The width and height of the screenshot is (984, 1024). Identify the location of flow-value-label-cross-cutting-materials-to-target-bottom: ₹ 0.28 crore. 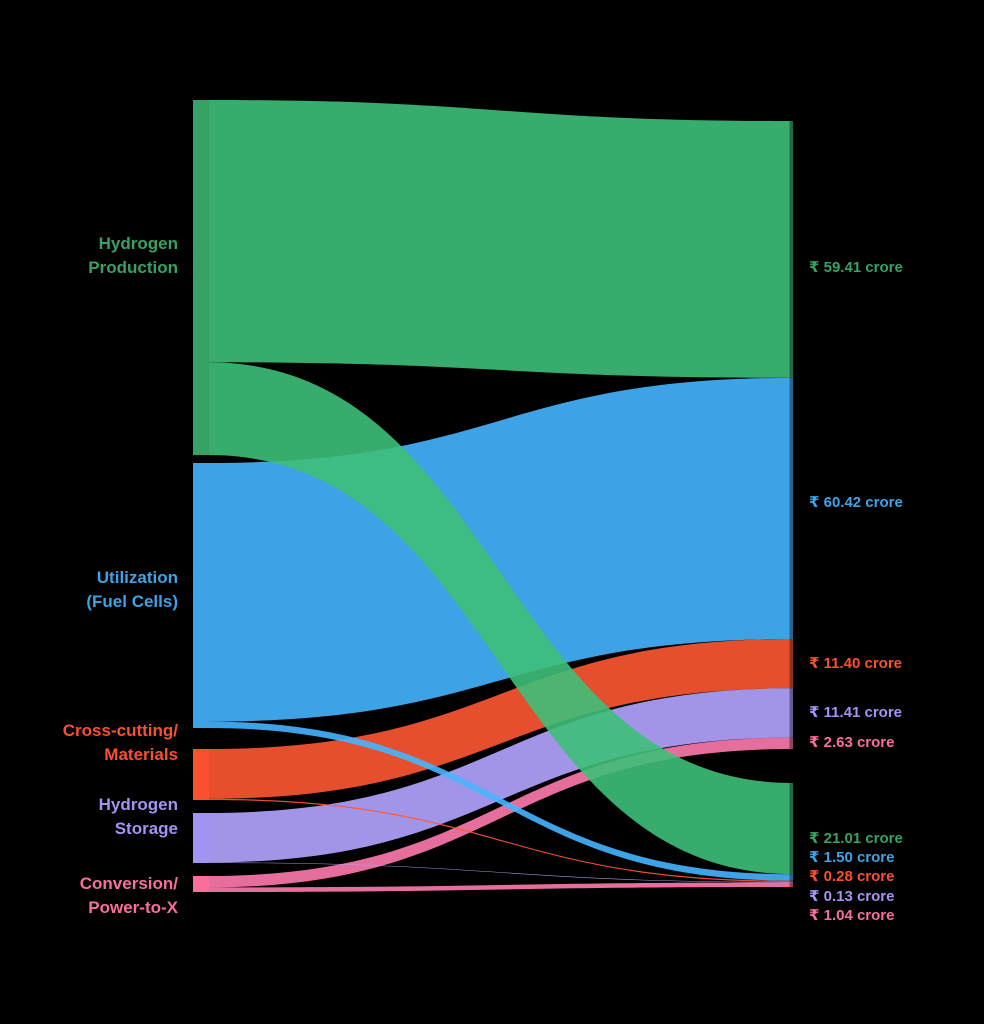
(852, 876).